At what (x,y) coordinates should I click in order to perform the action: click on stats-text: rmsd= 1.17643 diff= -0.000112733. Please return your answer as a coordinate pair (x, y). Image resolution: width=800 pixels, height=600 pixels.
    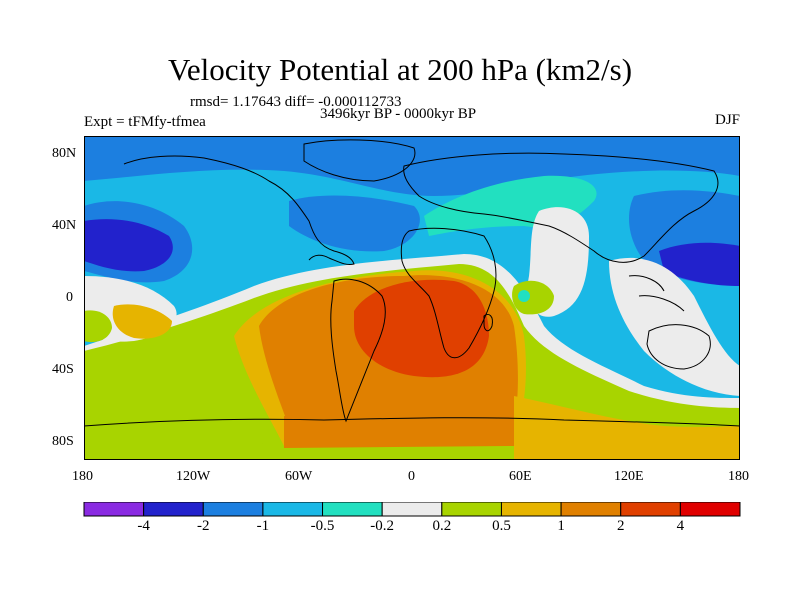
    Looking at the image, I should click on (296, 102).